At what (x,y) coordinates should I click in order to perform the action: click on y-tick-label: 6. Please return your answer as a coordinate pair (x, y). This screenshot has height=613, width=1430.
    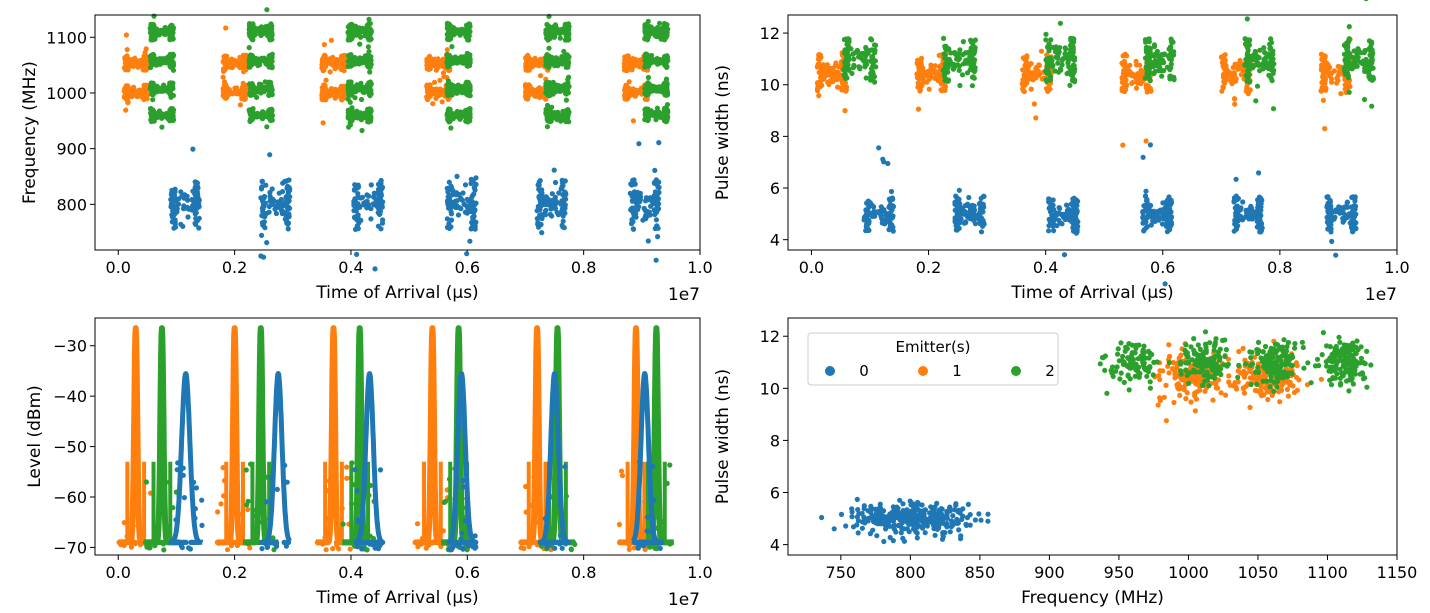
    Looking at the image, I should click on (775, 188).